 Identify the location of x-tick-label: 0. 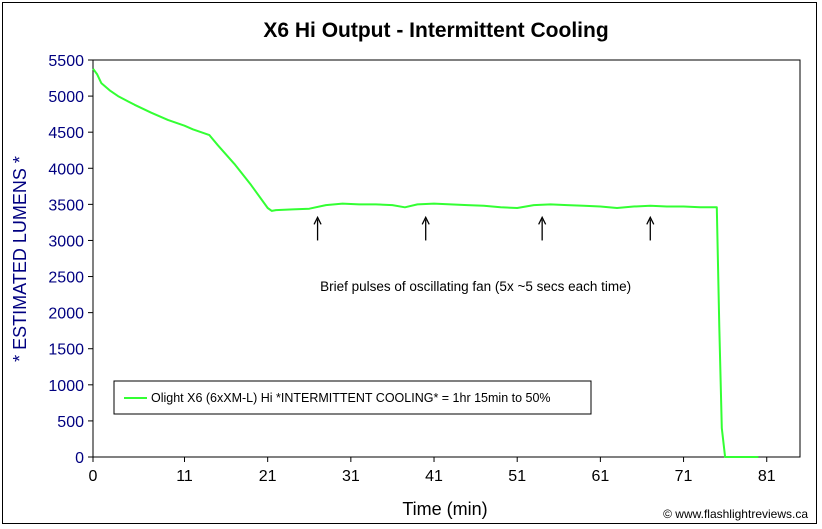
(93, 476).